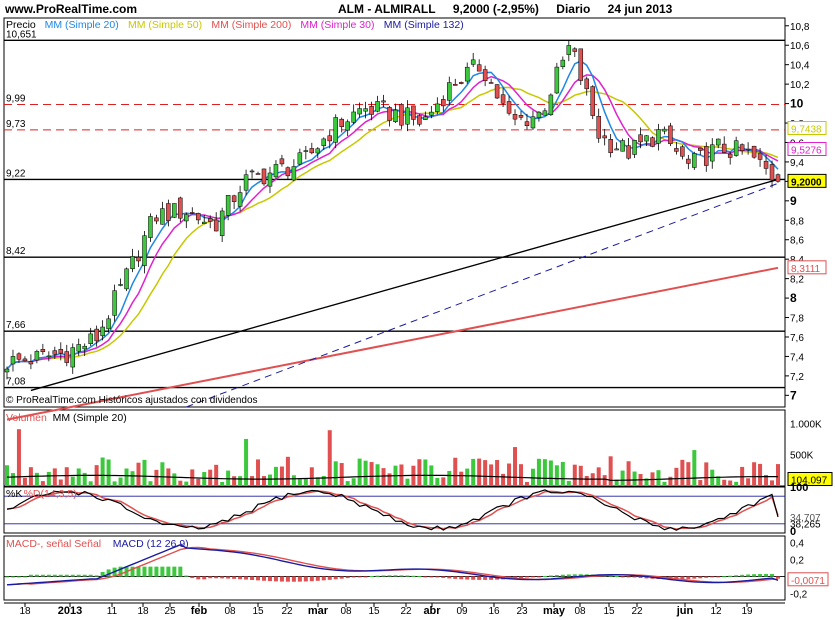 Image resolution: width=835 pixels, height=620 pixels. What do you see at coordinates (793, 532) in the screenshot?
I see `y-tick-label: 0` at bounding box center [793, 532].